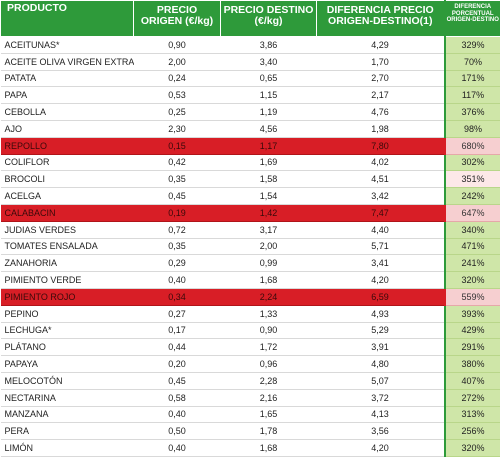  I want to click on diferencia-porcentual-cell: 272%, so click(472, 397).